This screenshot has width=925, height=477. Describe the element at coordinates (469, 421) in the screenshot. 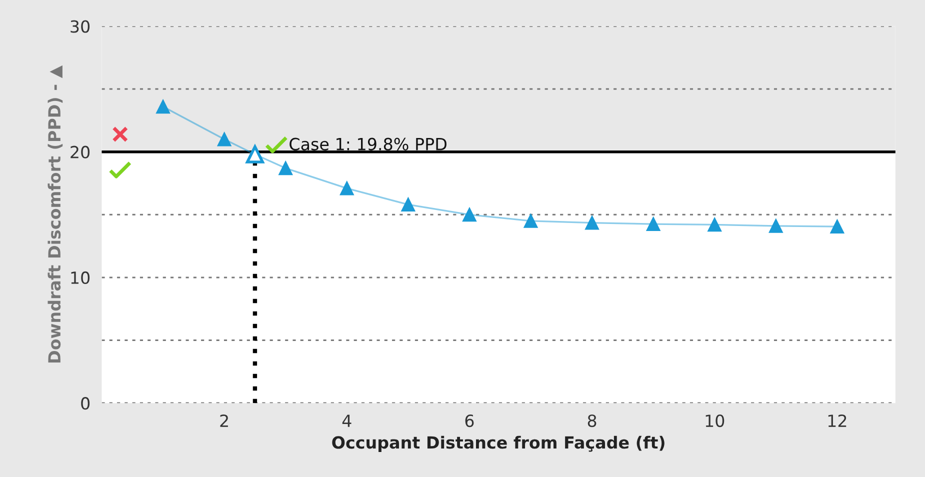

I see `x-tick-label: 6` at that location.